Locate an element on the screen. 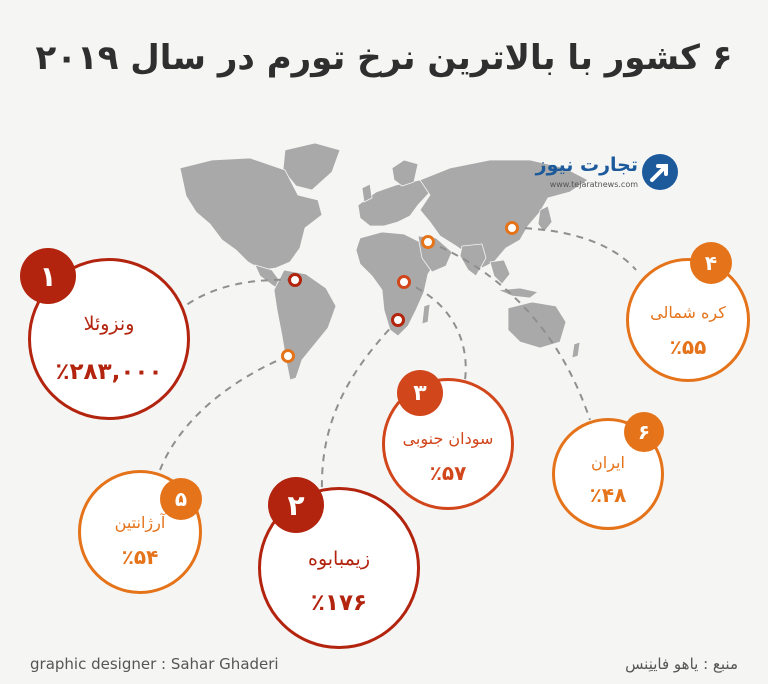 The width and height of the screenshot is (768, 684). south-america-shape is located at coordinates (305, 325).